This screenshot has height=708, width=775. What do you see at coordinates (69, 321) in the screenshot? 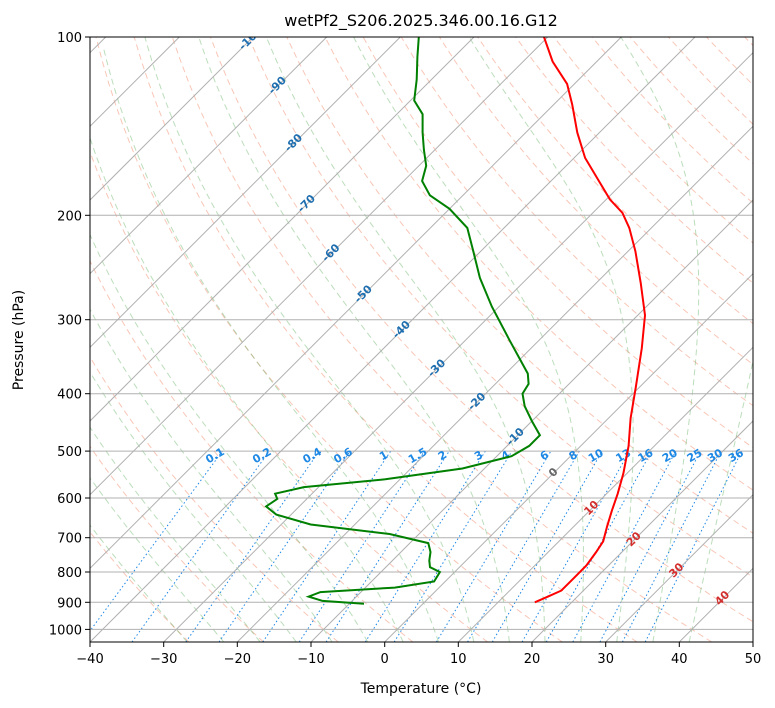
I see `y-tick-label: 300` at bounding box center [69, 321].